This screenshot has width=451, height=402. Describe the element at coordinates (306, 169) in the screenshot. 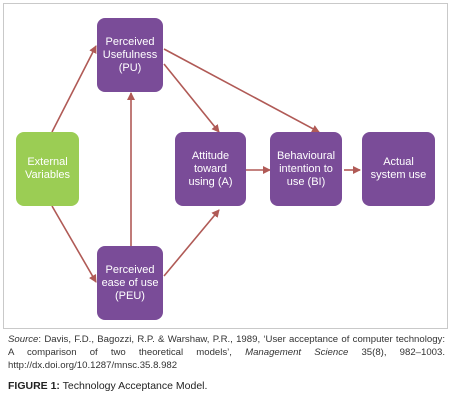

I see `node-behavioural-intention: Behavioural intention to use (BI)` at that location.